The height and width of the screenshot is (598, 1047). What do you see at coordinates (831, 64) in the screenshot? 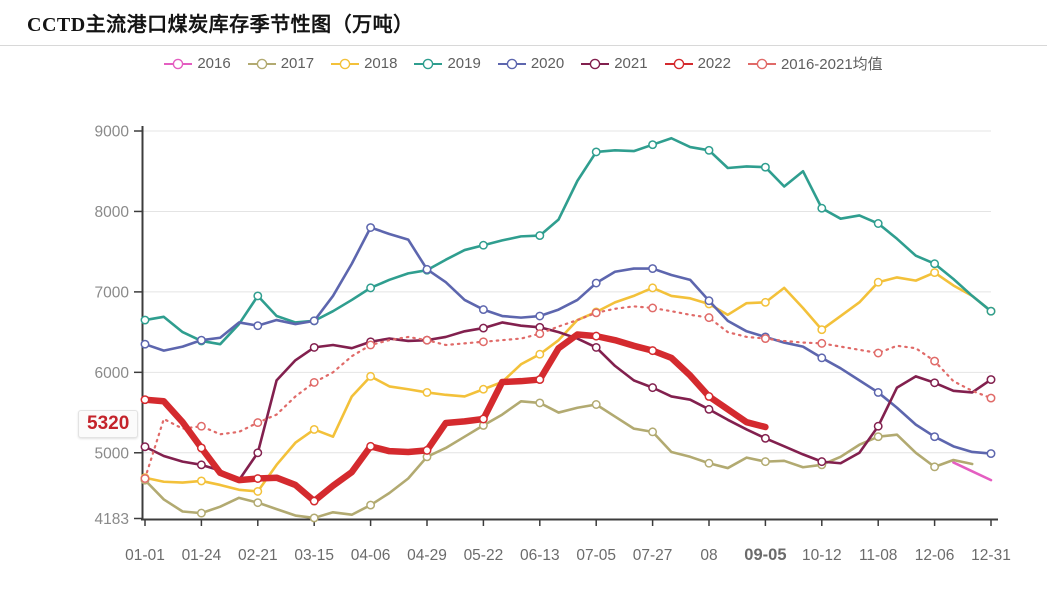
I see `legend-label: 2016-2021均值` at bounding box center [831, 64].